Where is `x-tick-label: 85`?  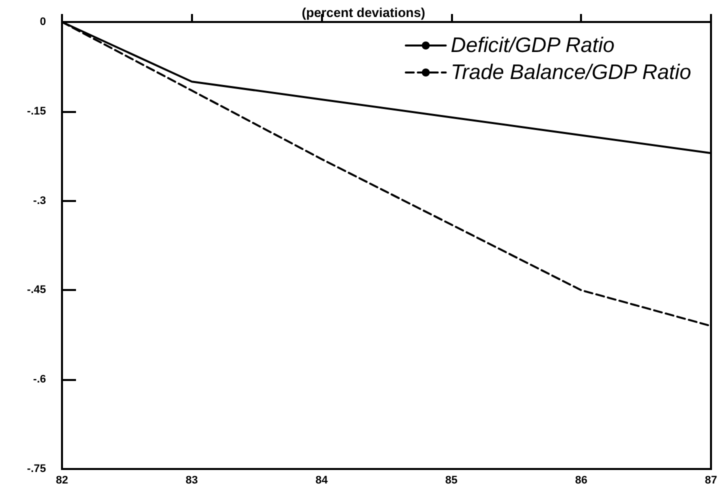
x-tick-label: 85 is located at coordinates (451, 480).